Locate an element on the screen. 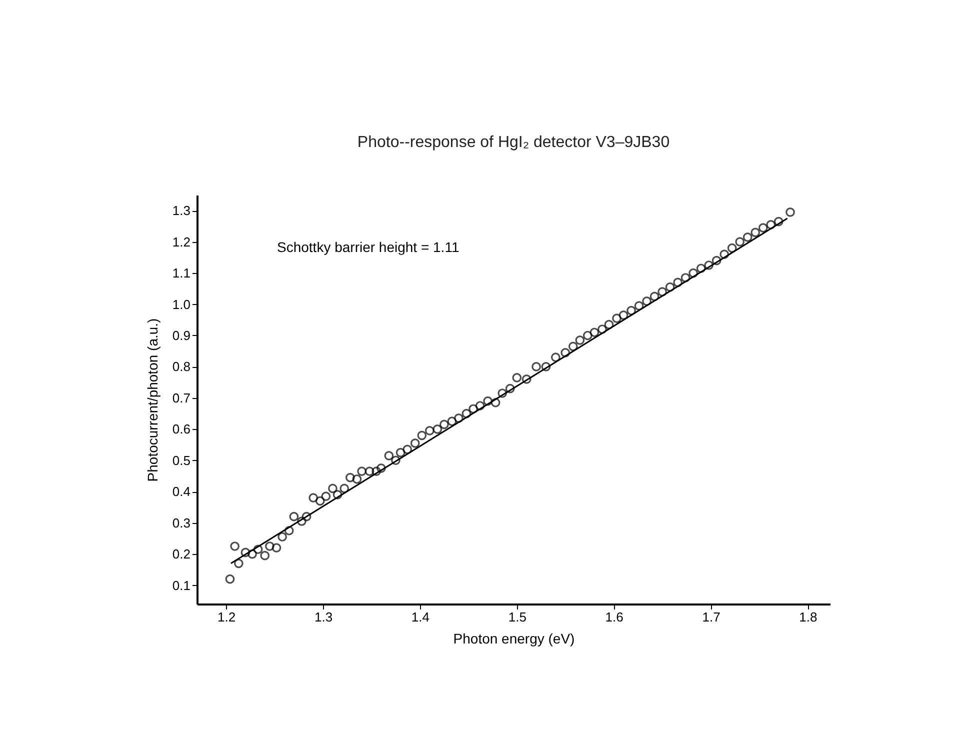  y-tick-label: 1.1 is located at coordinates (181, 273).